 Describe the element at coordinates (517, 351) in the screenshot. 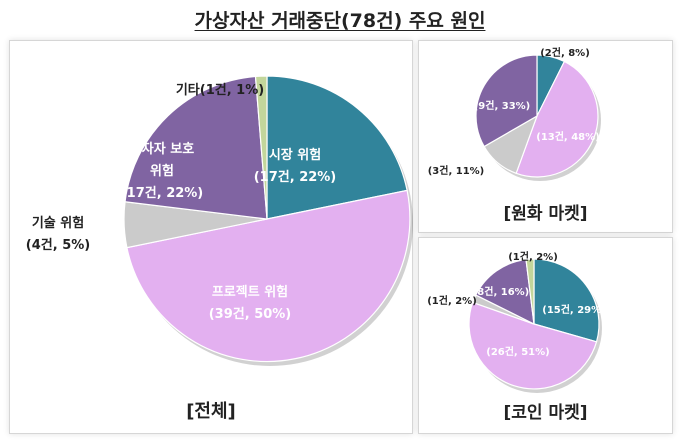

I see `slice-label-project-risk: (26건, 51%)` at that location.